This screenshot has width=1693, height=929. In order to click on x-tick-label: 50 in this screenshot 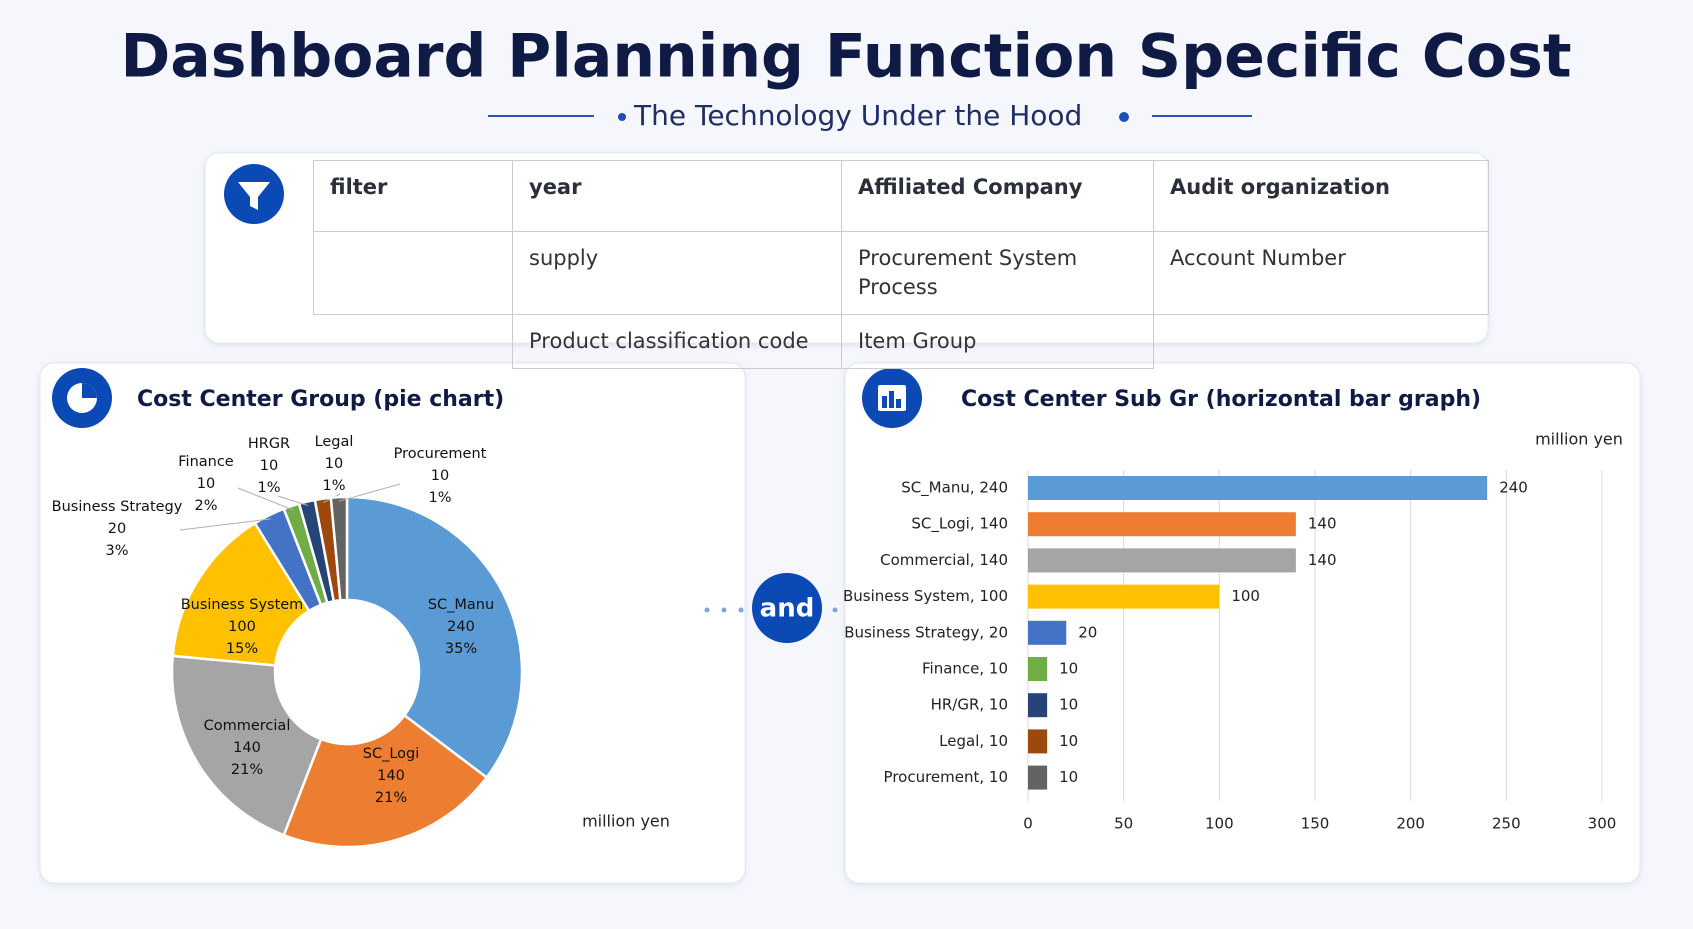, I will do `click(1123, 824)`.